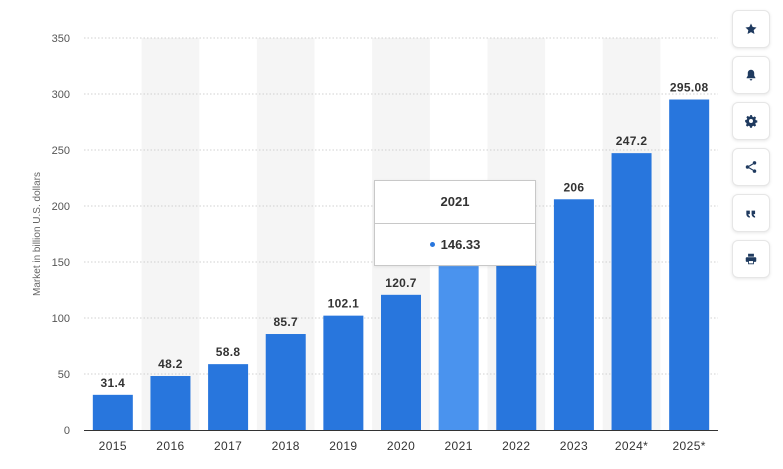  Describe the element at coordinates (689, 88) in the screenshot. I see `data-label-2025*: 295.08` at that location.